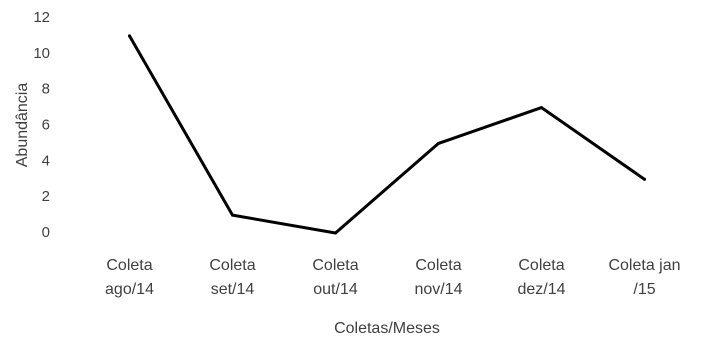  Describe the element at coordinates (46, 196) in the screenshot. I see `y-tick-label: 2` at that location.